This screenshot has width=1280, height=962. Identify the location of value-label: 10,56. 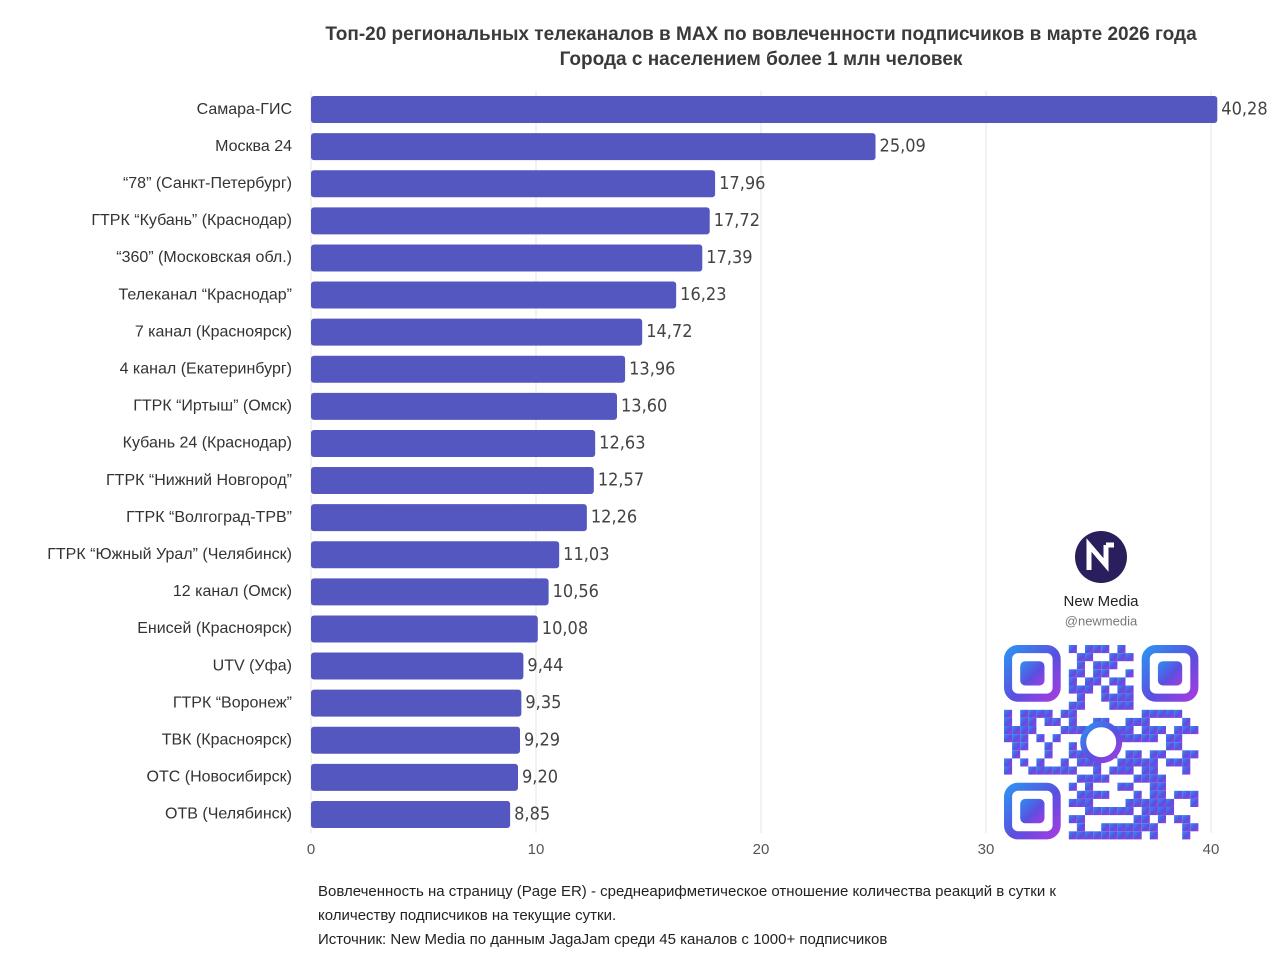
(576, 591).